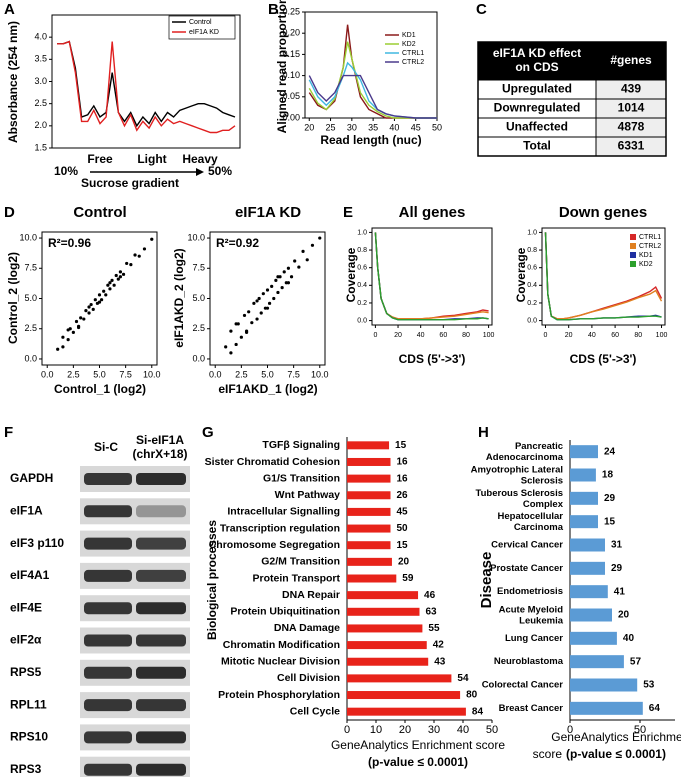  I want to click on blot-row-label: GAPDH, so click(31, 478).